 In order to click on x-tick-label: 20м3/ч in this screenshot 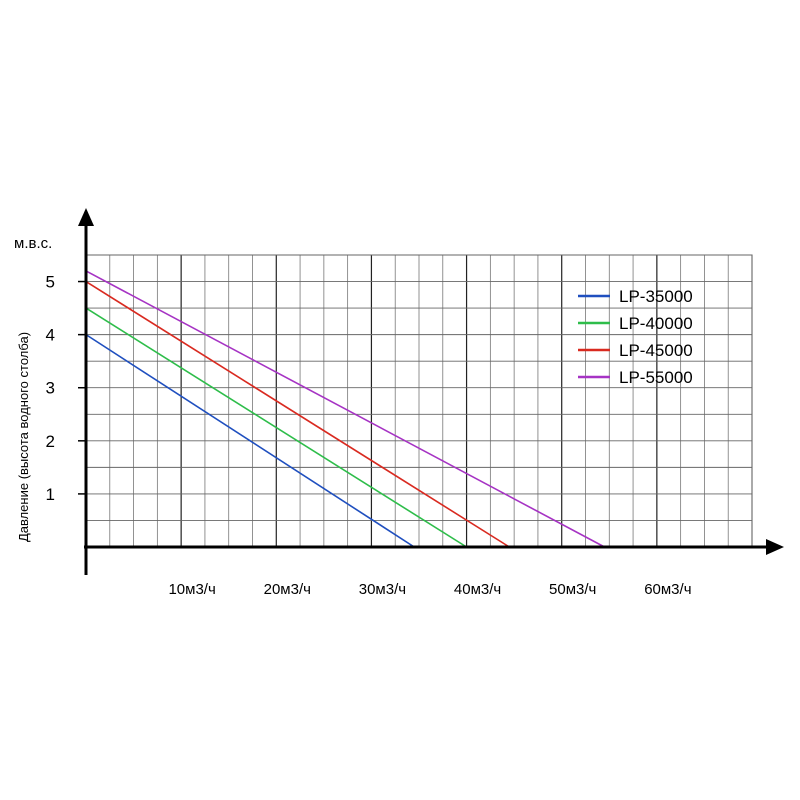, I will do `click(287, 589)`.